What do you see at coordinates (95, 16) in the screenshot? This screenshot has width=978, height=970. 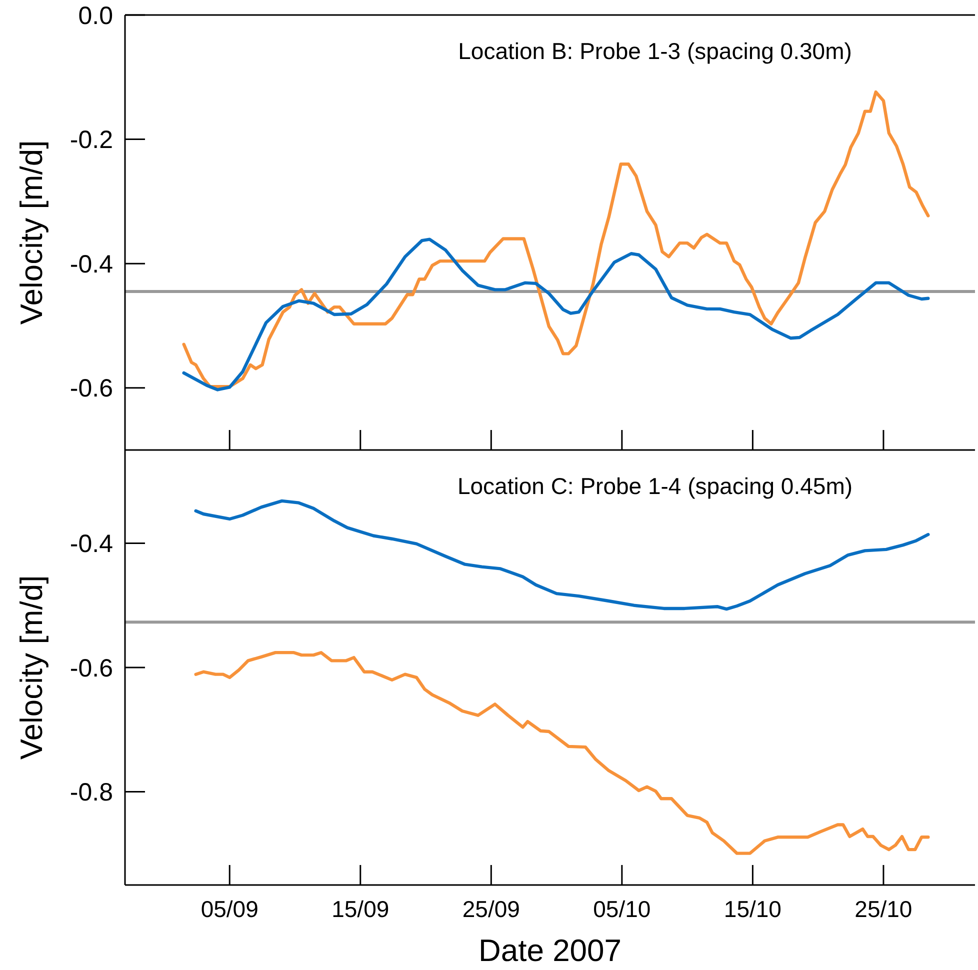 I see `y-tick-label: 0.0` at bounding box center [95, 16].